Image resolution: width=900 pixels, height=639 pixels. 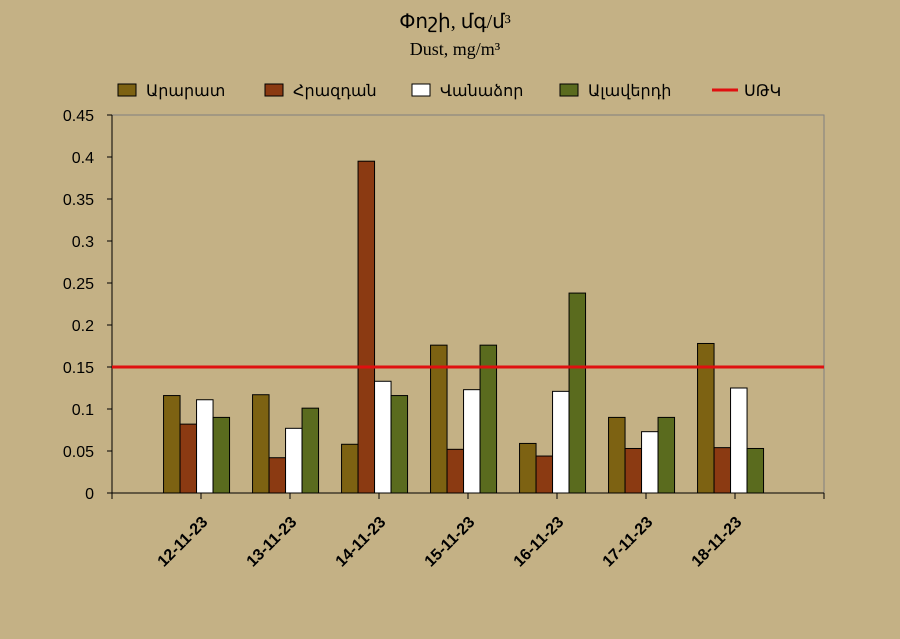 I want to click on legend-label: Վանաձոր, so click(x=481, y=91).